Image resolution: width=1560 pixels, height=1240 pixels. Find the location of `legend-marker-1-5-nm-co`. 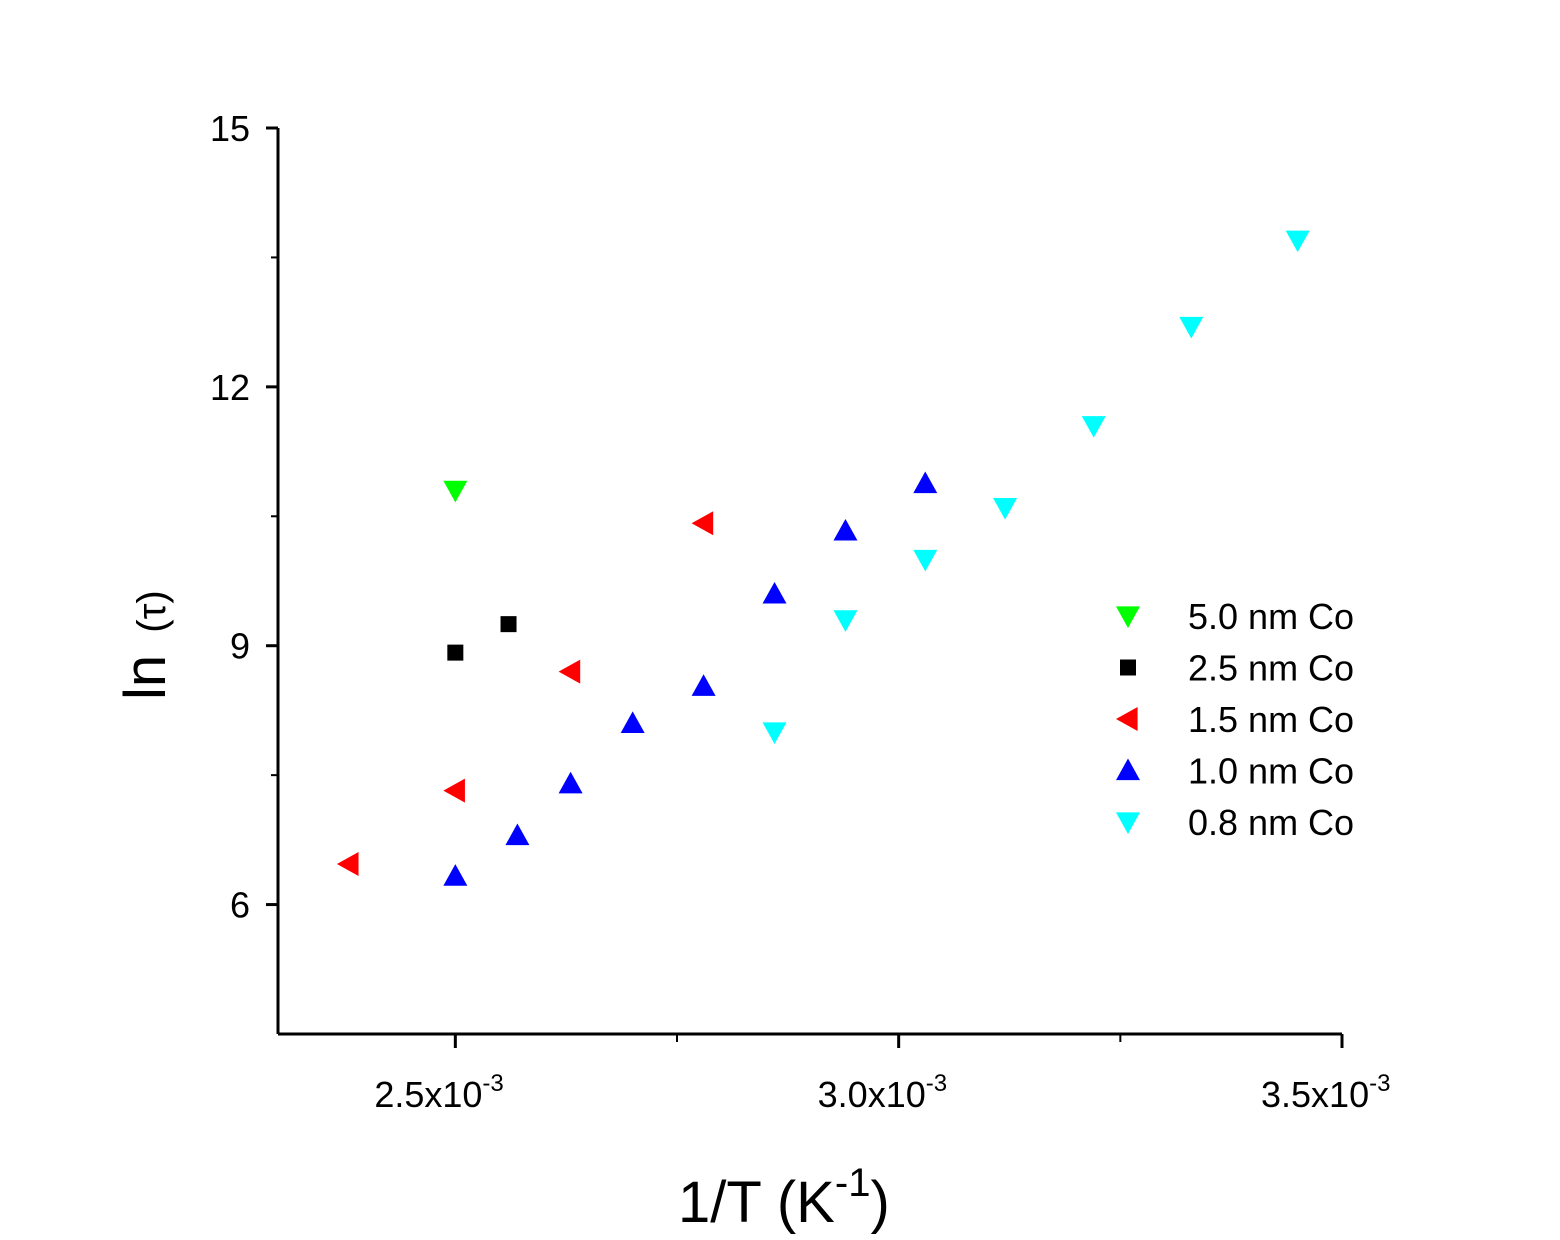

legend-marker-1-5-nm-co is located at coordinates (1127, 719).